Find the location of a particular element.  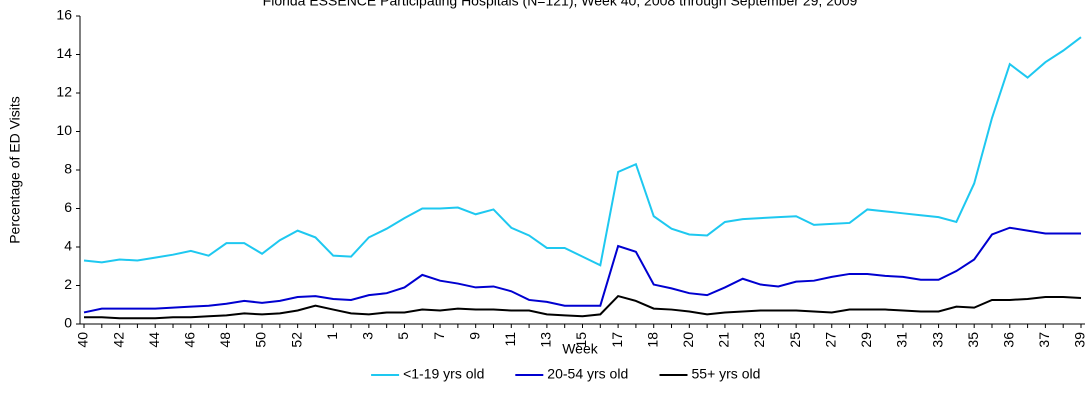

y-tick-label: 6 is located at coordinates (68, 207).